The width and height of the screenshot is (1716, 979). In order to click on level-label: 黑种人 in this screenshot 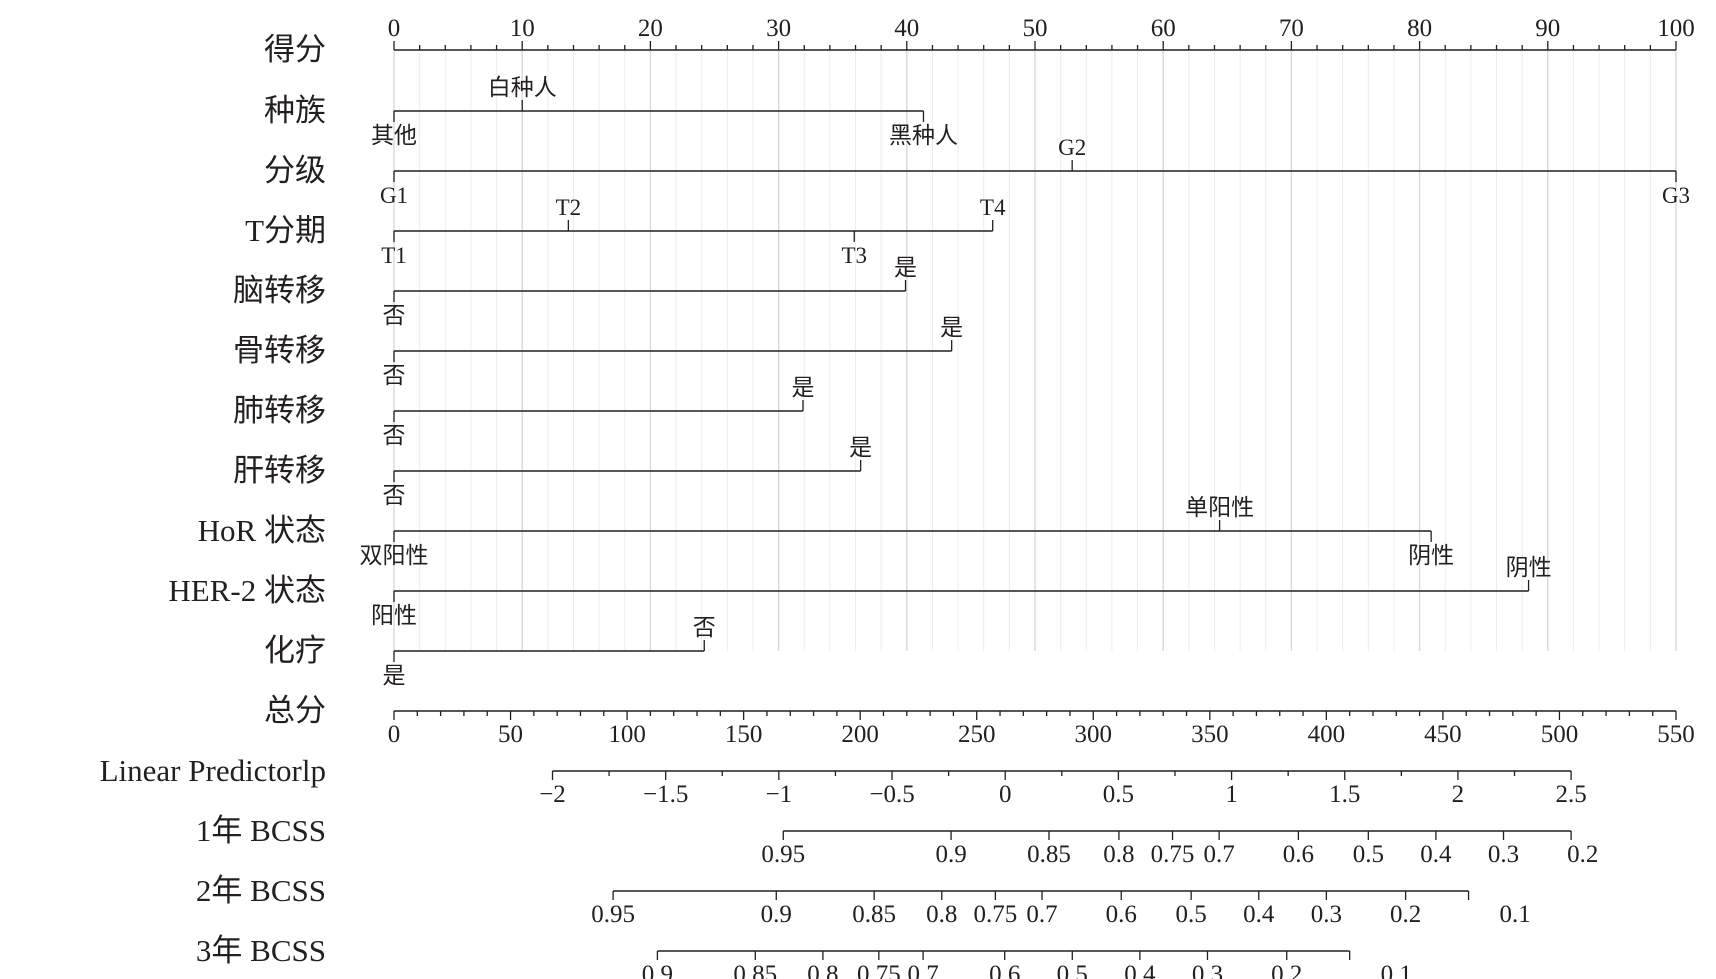, I will do `click(923, 135)`.